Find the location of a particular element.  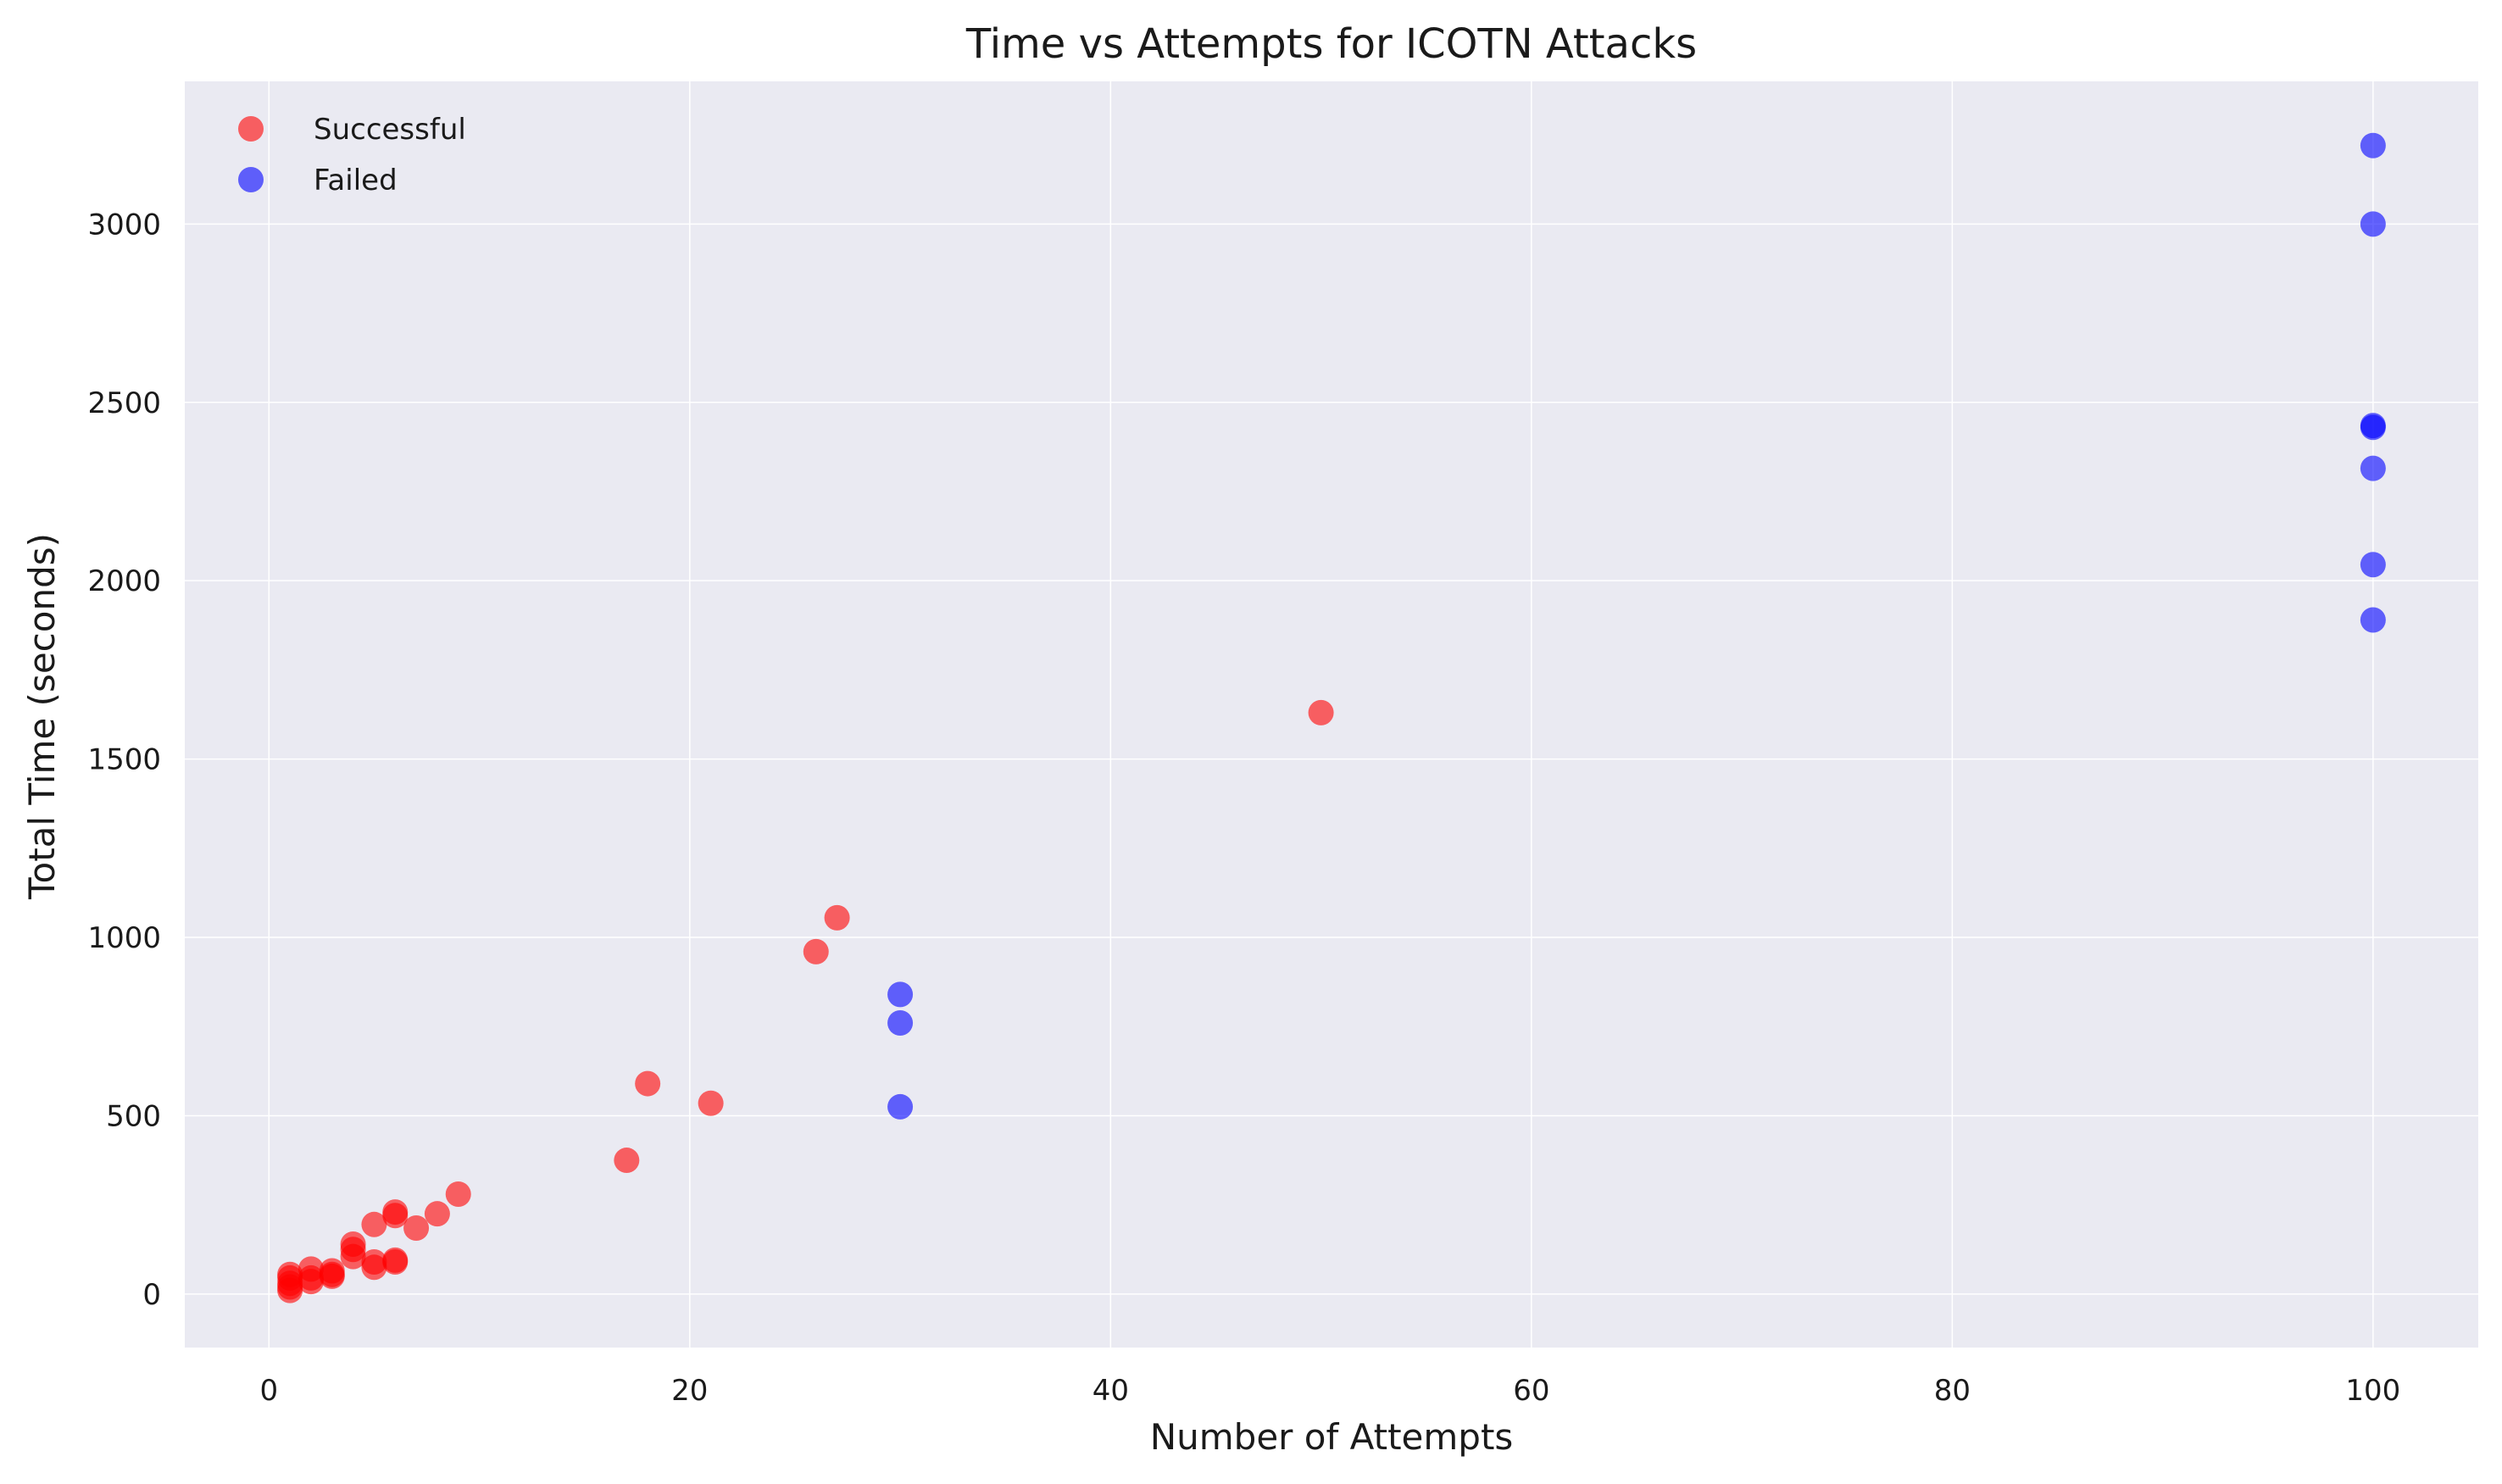

x-tick-label: 100 is located at coordinates (2372, 1391).